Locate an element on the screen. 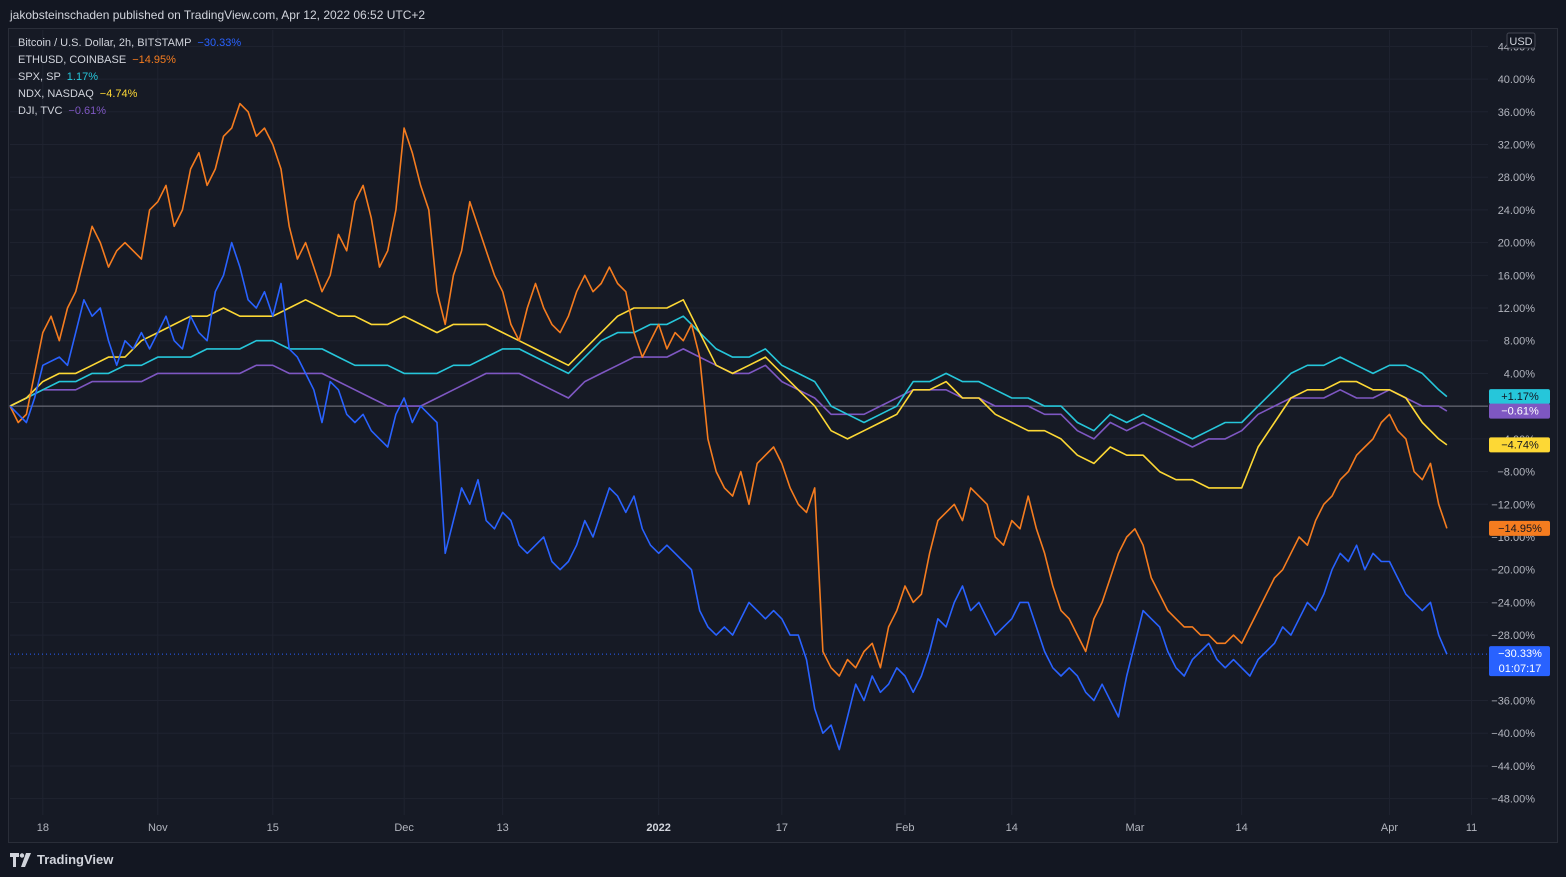  y-tick-label: −40.00% is located at coordinates (1513, 734).